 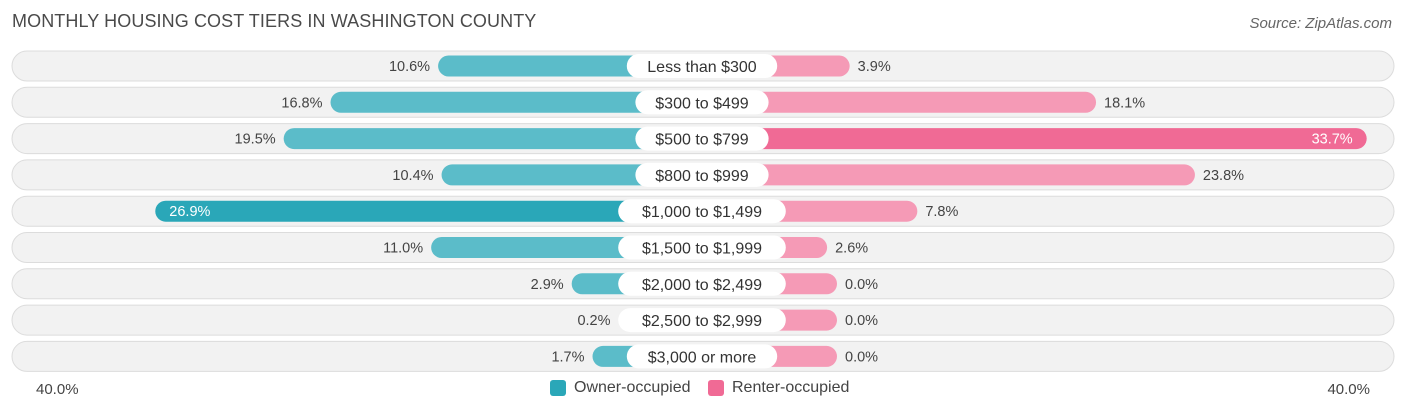 What do you see at coordinates (412, 176) in the screenshot?
I see `owner-value-label: 10.4%` at bounding box center [412, 176].